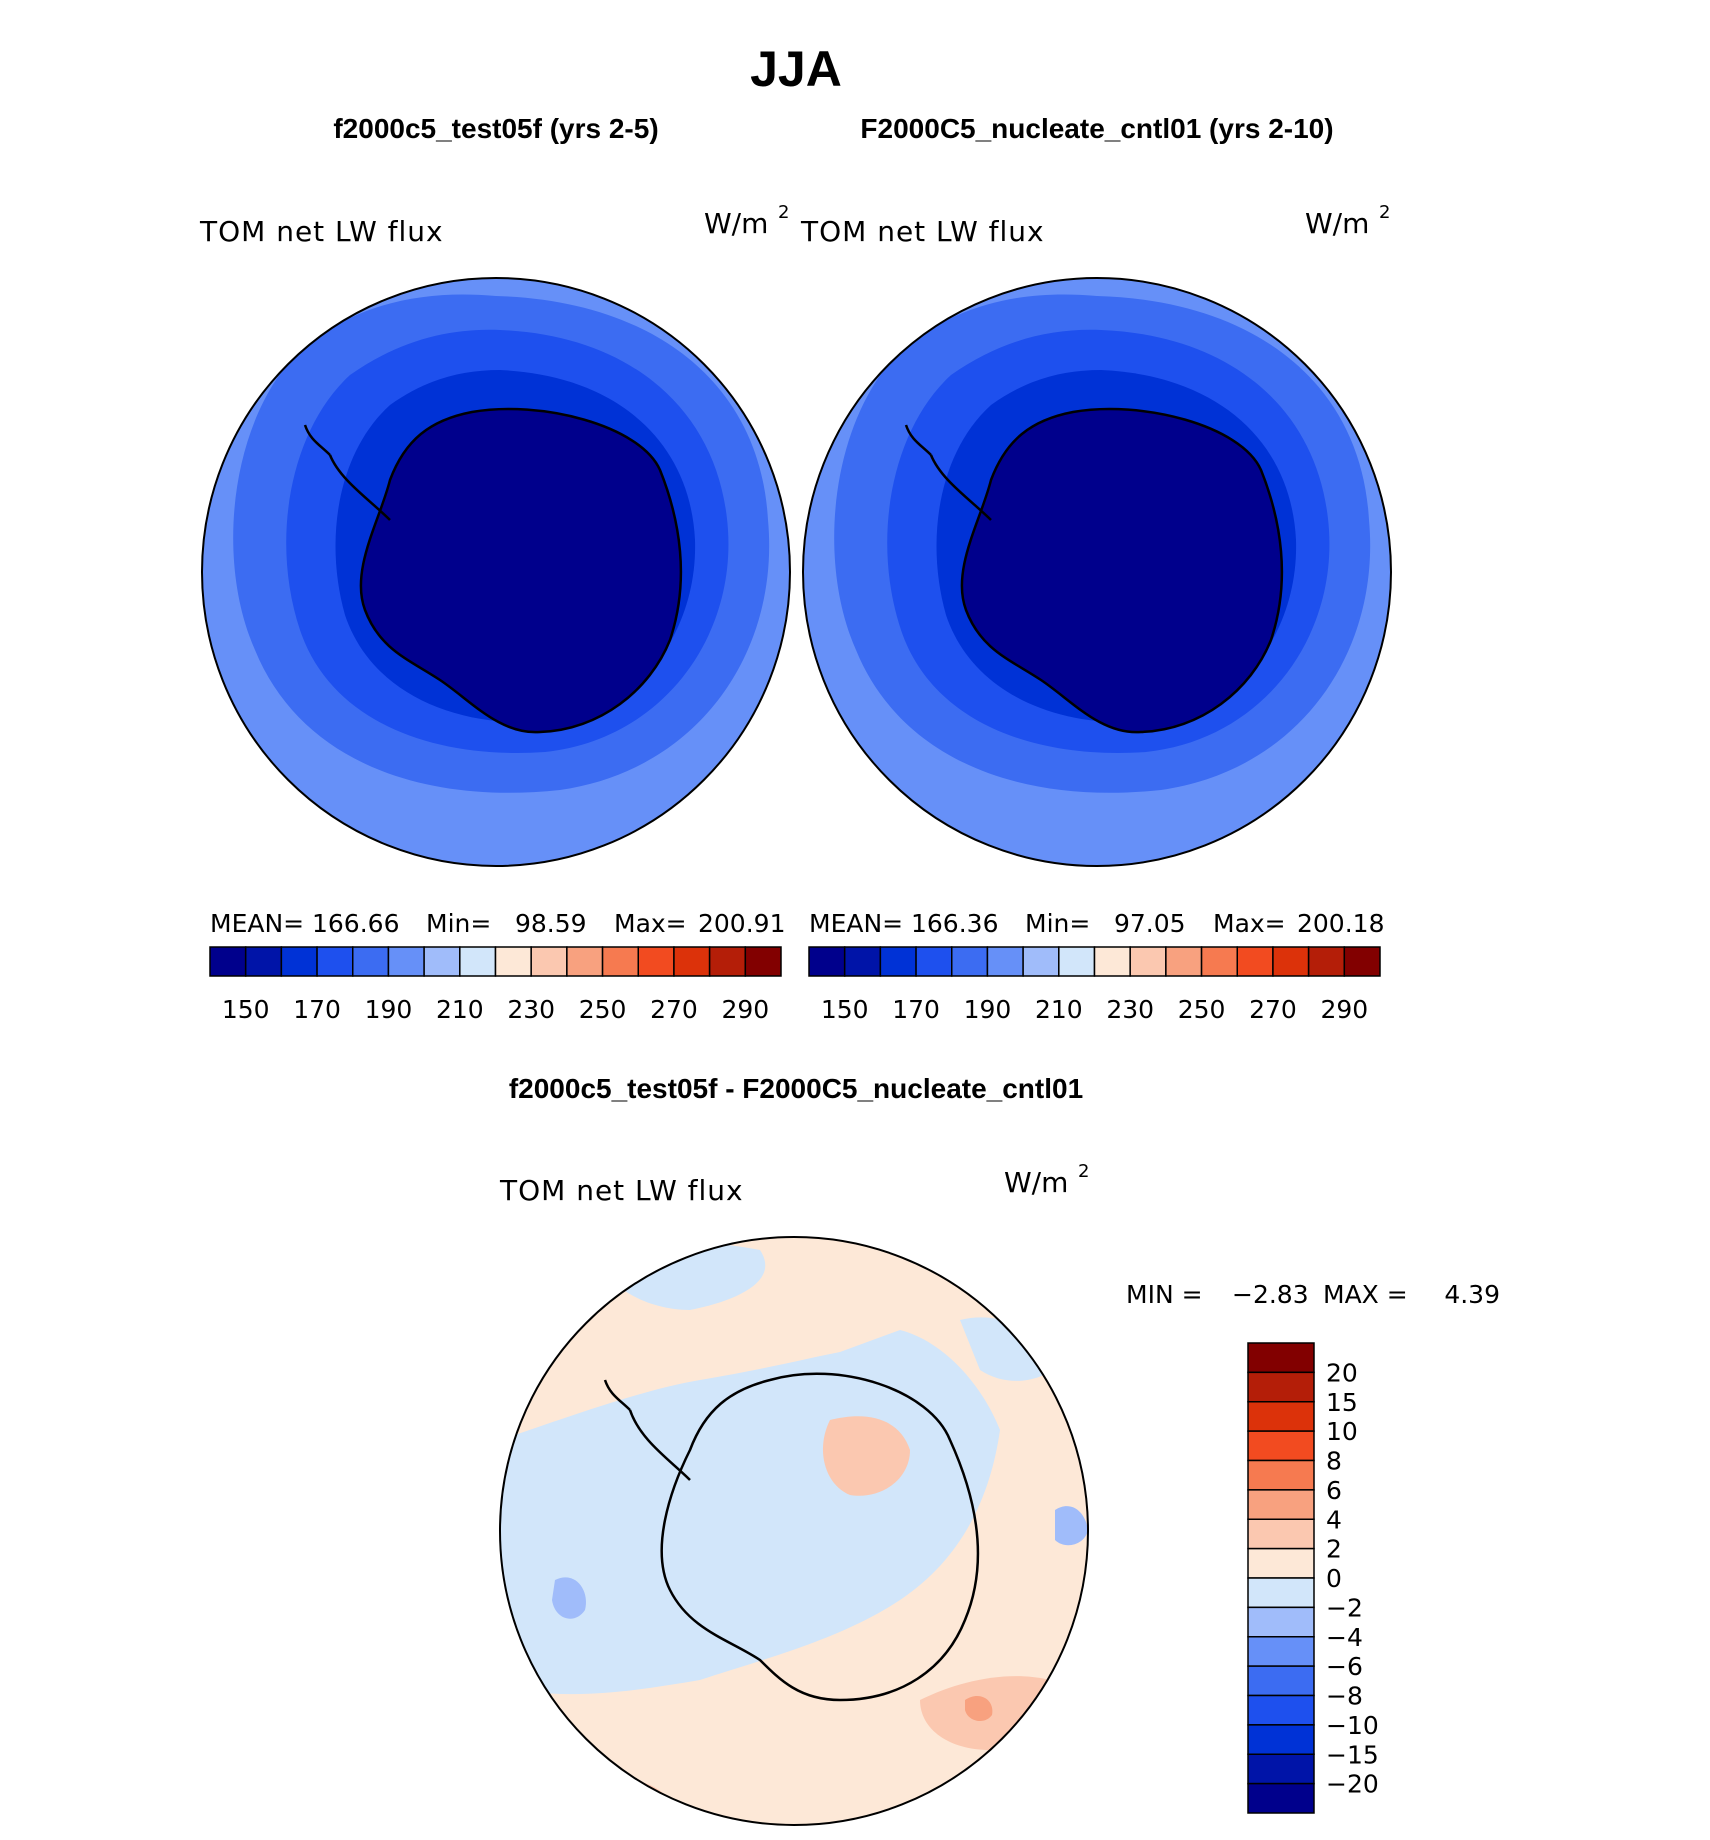 The image size is (1710, 1840). What do you see at coordinates (1334, 1549) in the screenshot?
I see `colorbar-tick-label: 2` at bounding box center [1334, 1549].